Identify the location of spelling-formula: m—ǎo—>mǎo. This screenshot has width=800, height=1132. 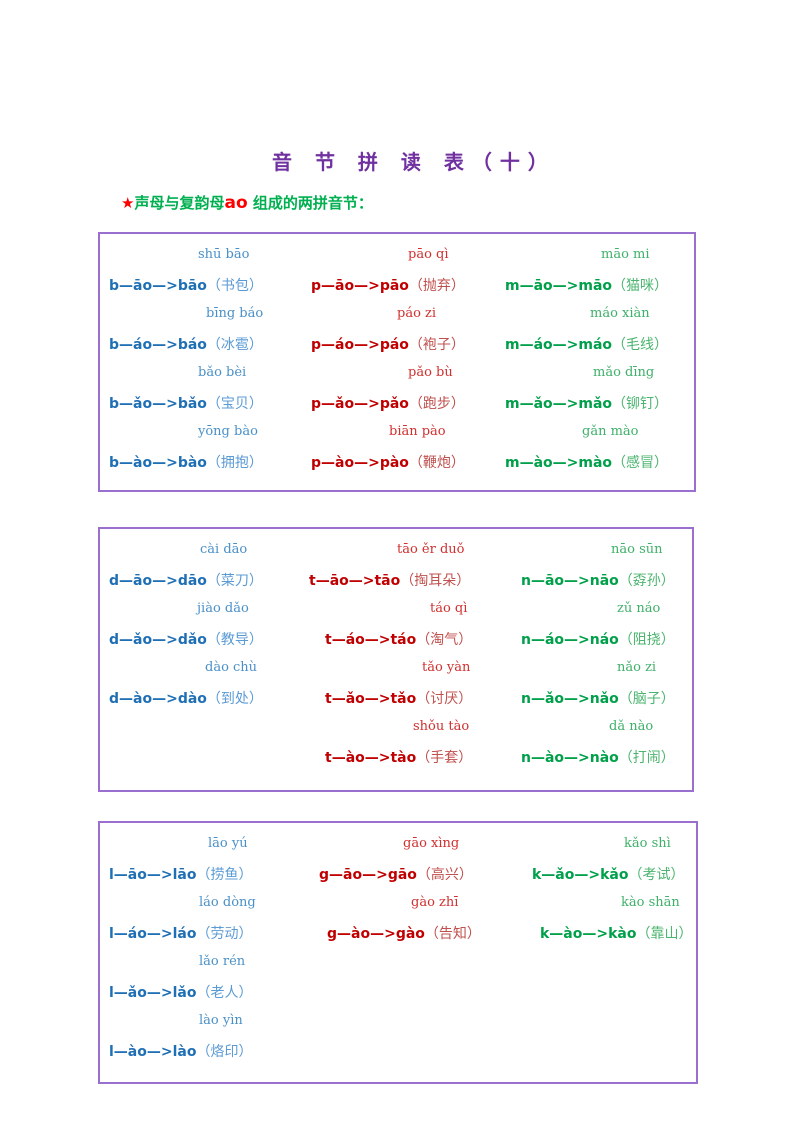
(559, 404).